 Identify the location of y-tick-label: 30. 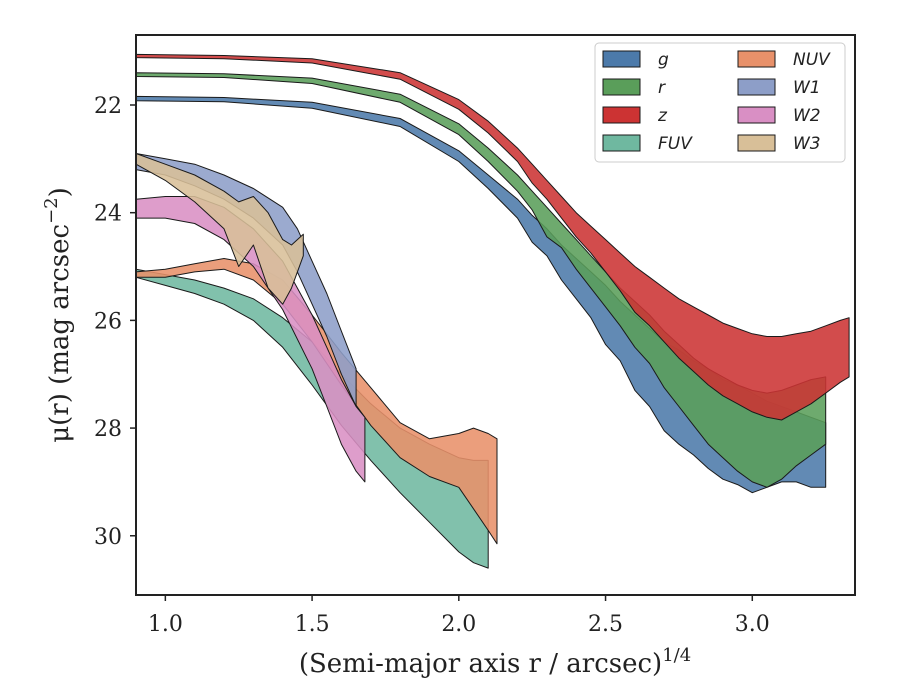
(108, 537).